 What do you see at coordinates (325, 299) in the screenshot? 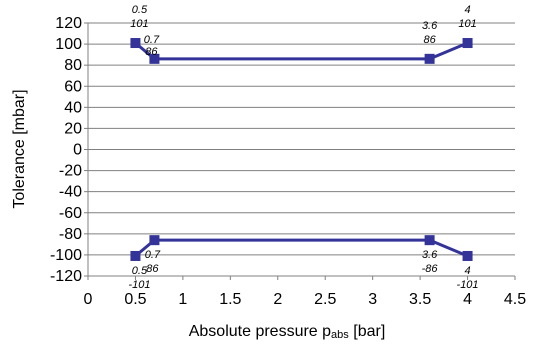
I see `x-tick-label: 2.5` at bounding box center [325, 299].